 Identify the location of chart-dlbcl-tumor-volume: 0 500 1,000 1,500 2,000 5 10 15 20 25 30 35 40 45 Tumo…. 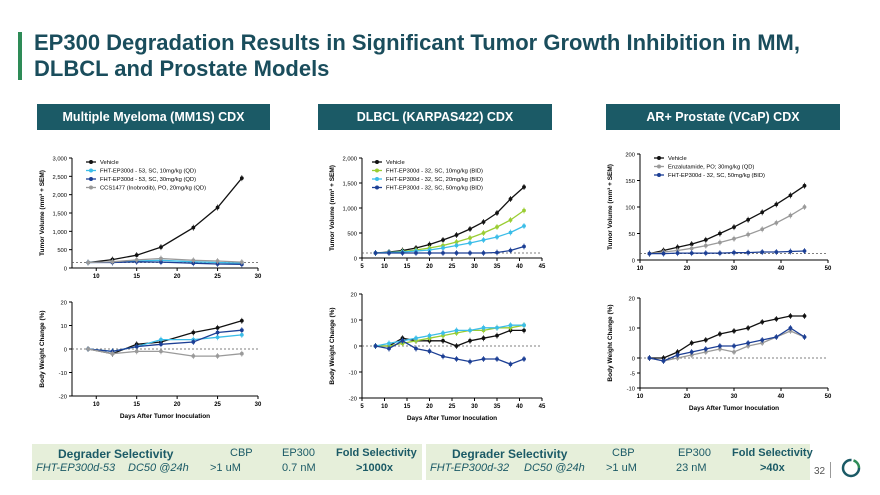
(437, 214).